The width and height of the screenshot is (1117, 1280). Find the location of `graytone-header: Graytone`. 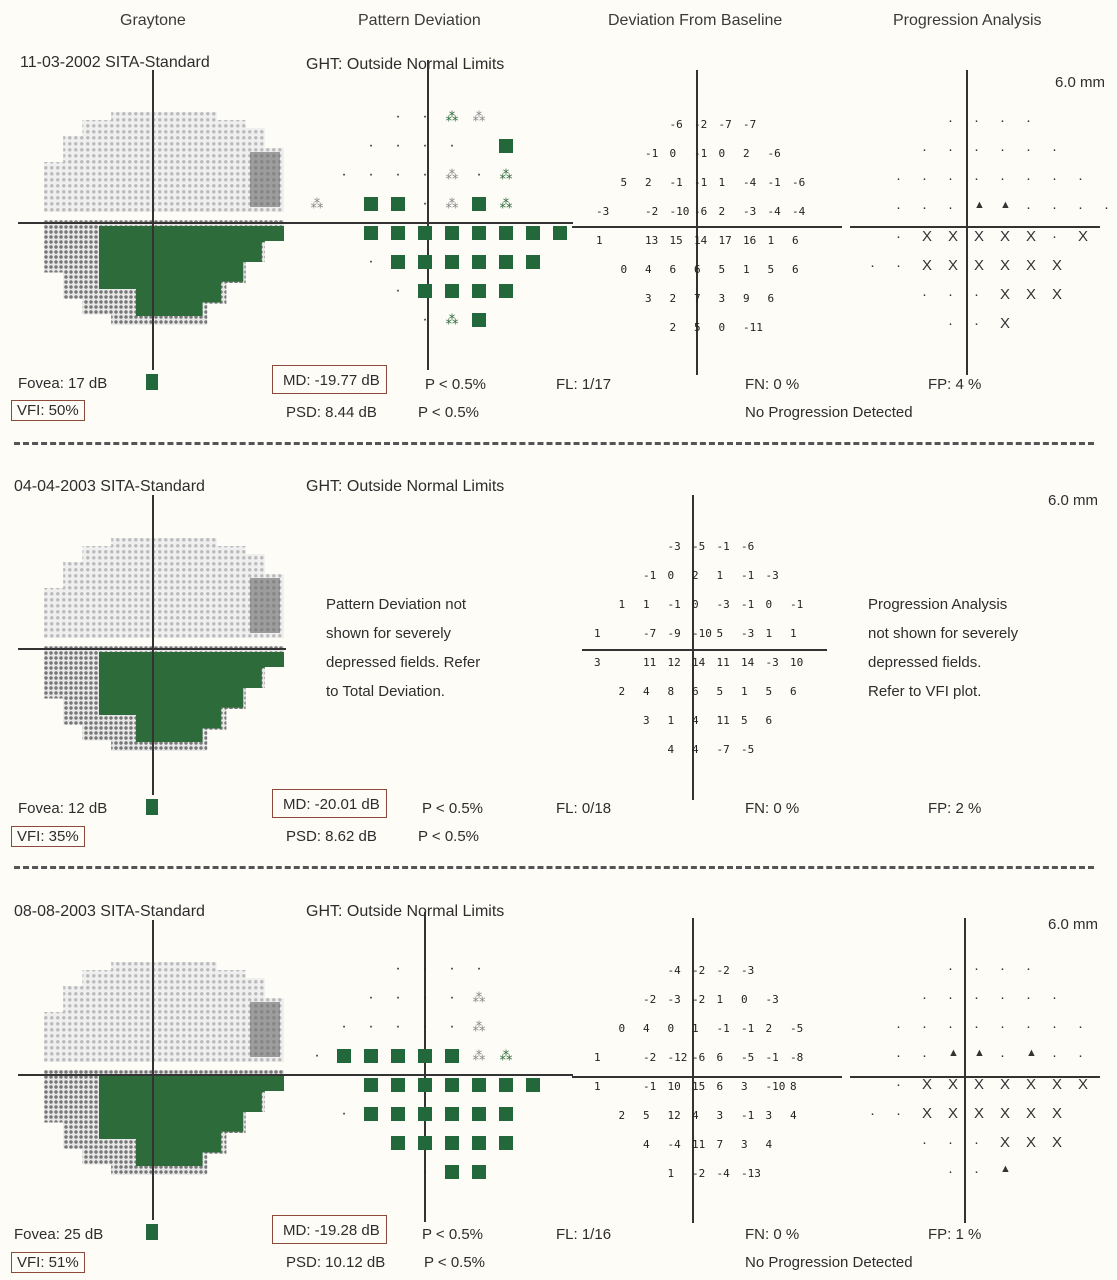

graytone-header: Graytone is located at coordinates (153, 20).